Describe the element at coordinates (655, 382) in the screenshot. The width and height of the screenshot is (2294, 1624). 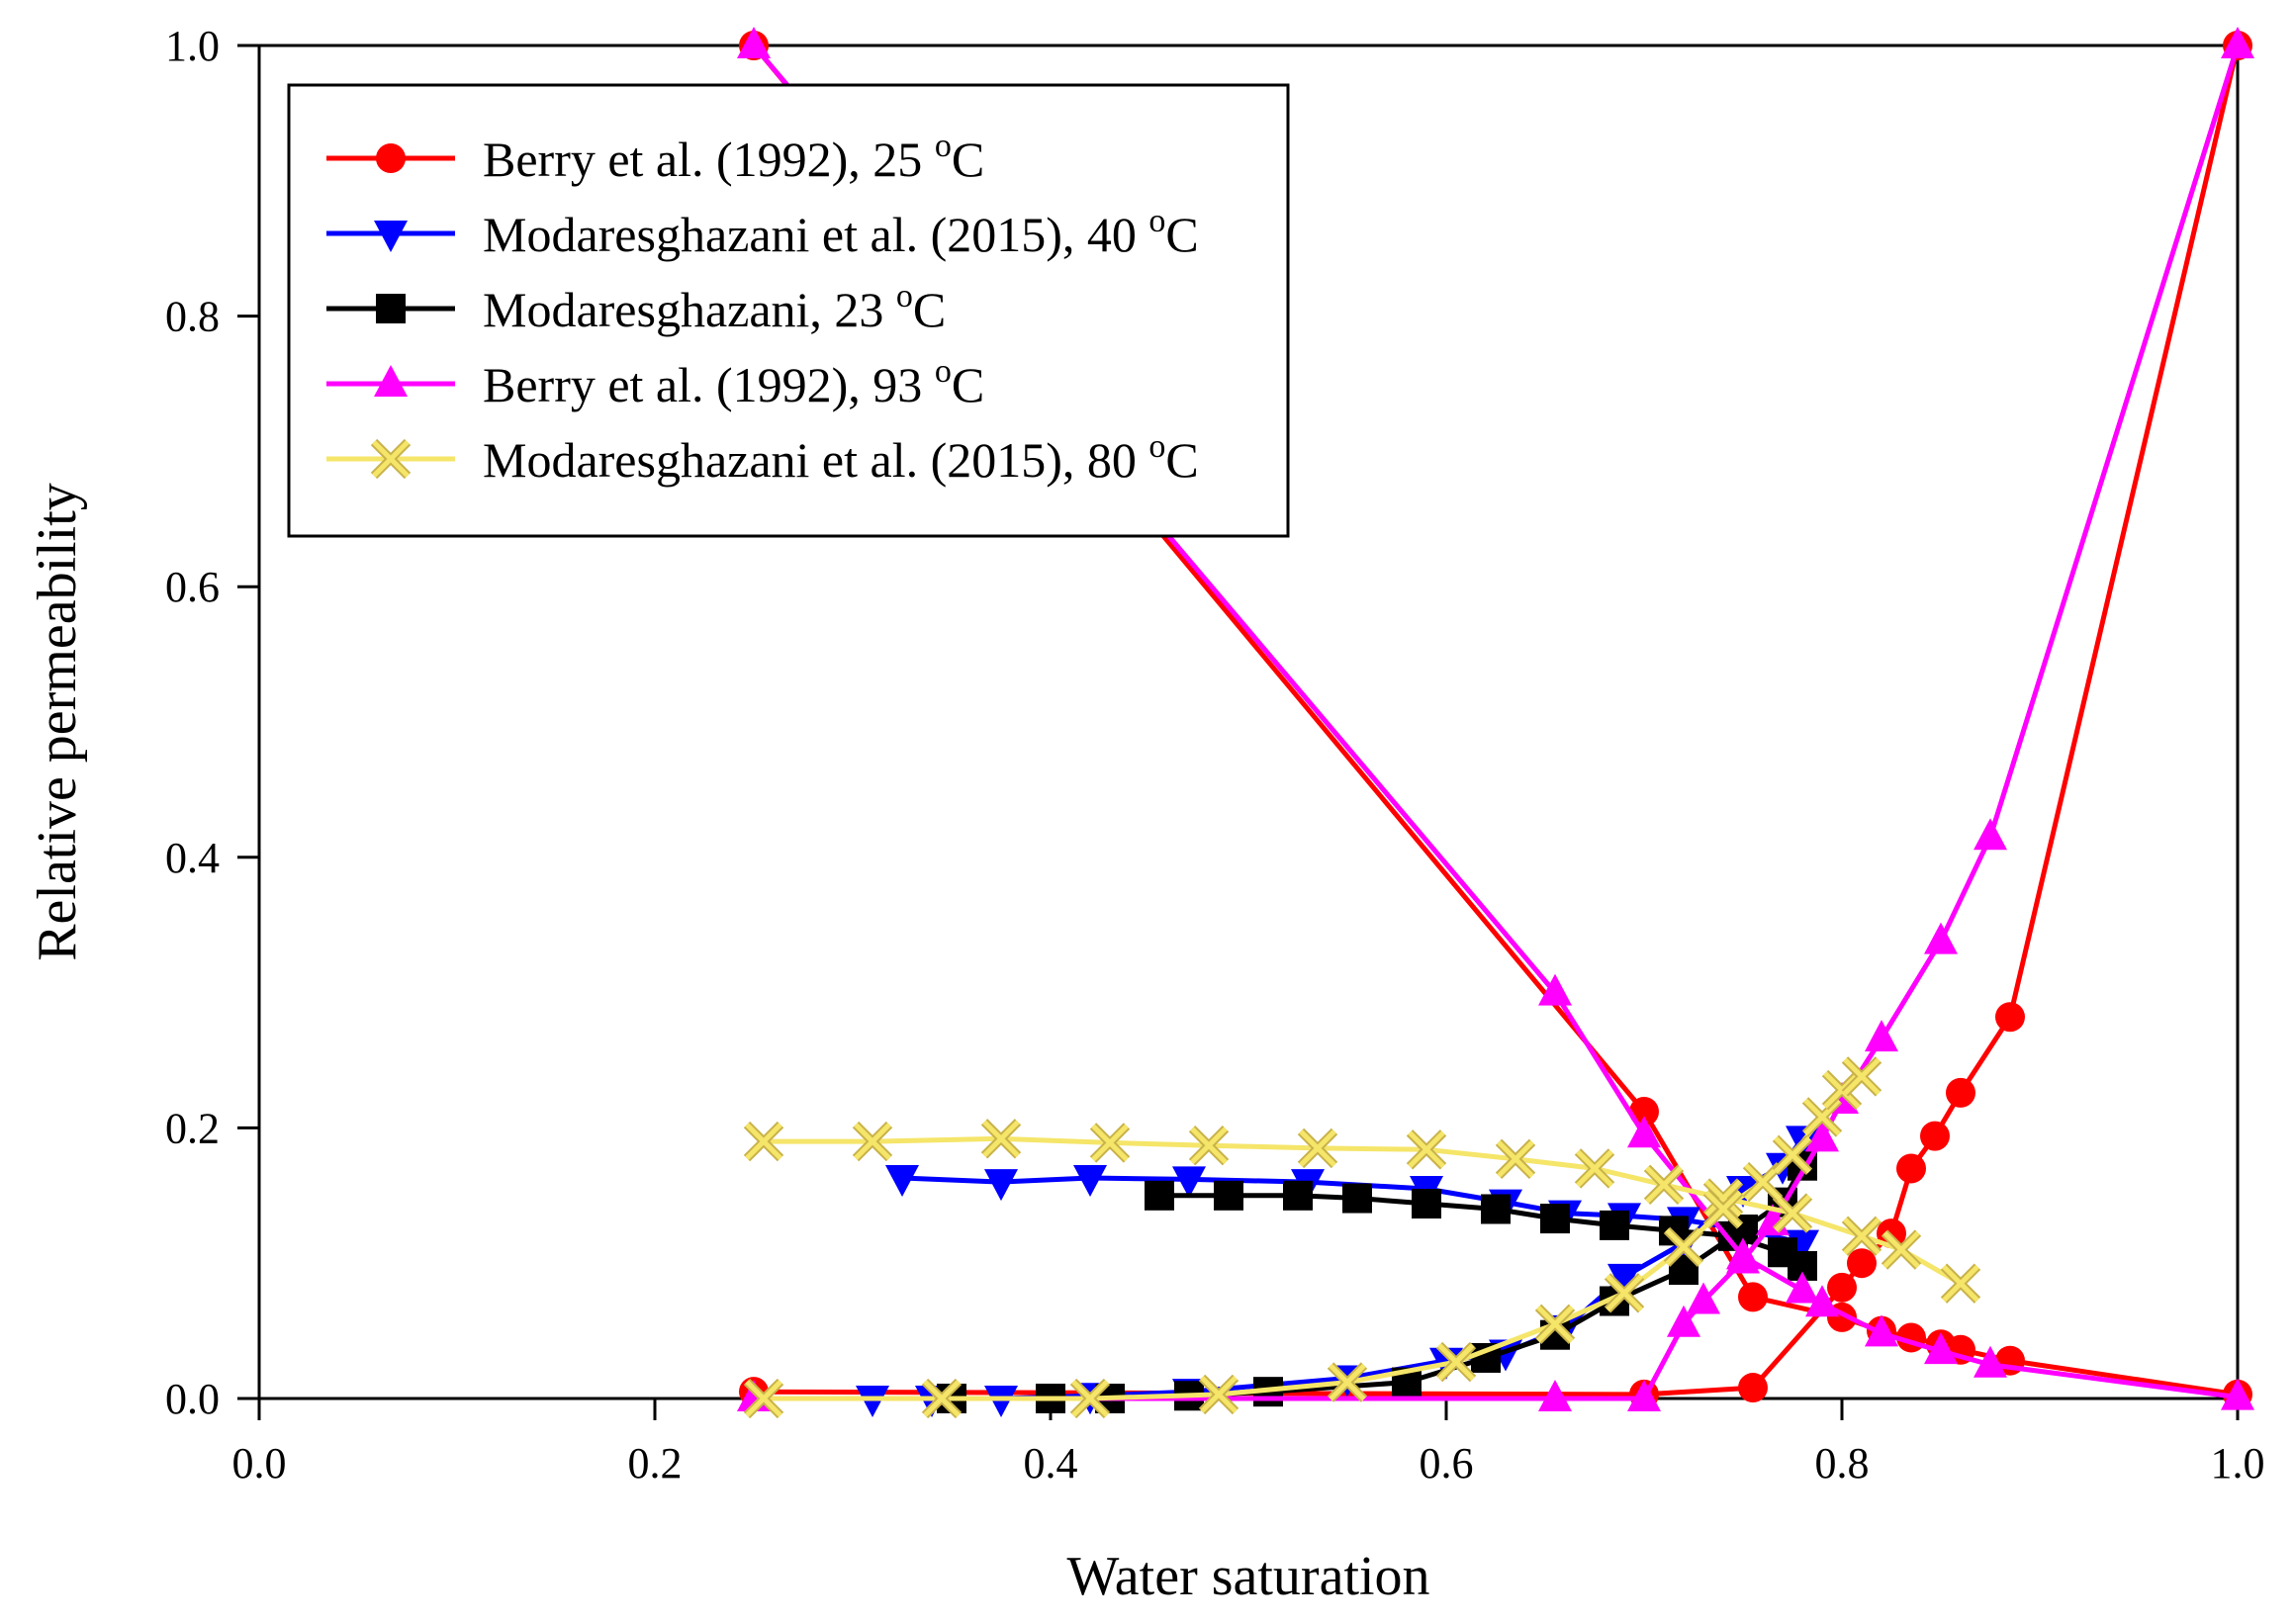
I see `legend-item: Berry et al. (1992), 93 oC` at that location.